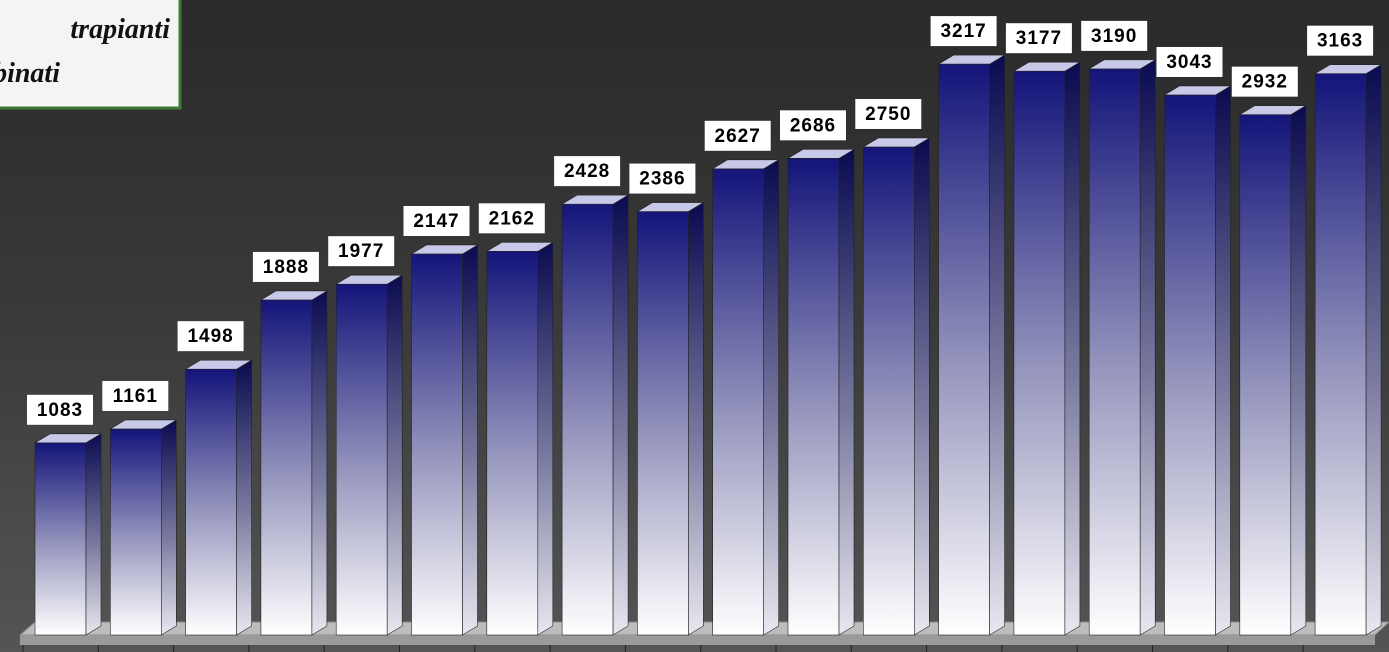  I want to click on bar-group: 3217, so click(968, 326).